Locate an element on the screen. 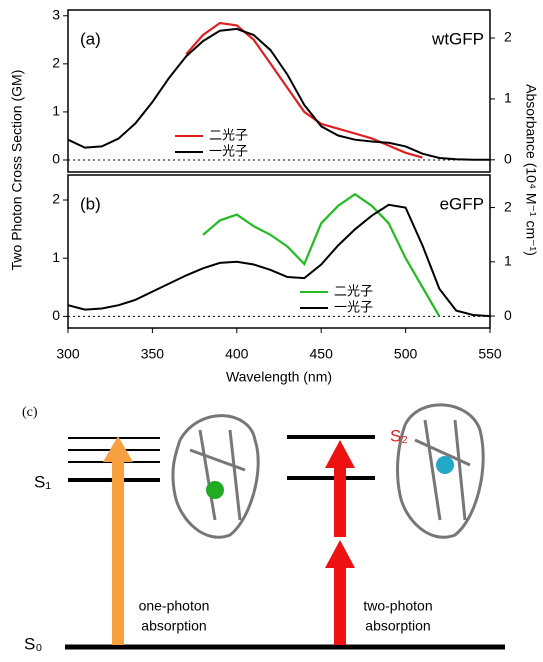  y-axis-label: Two Photon Cross Section (GM) is located at coordinates (17, 170).